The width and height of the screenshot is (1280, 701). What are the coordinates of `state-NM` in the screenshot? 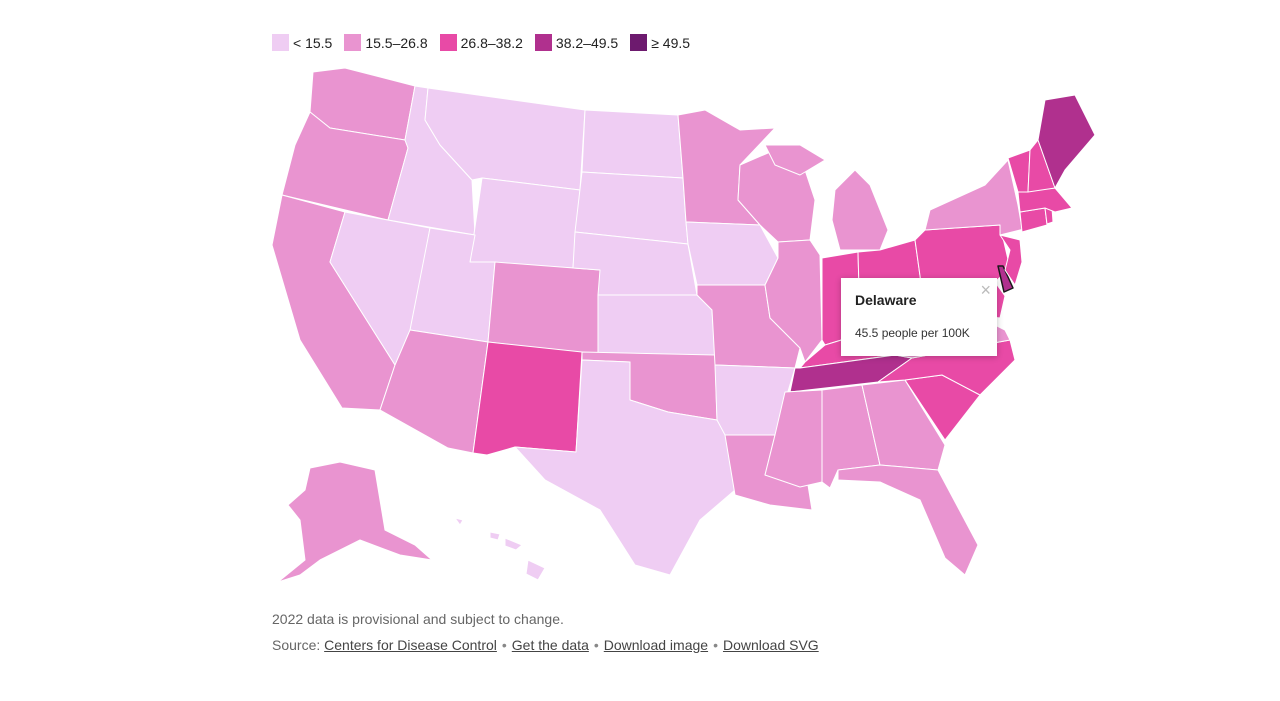 It's located at (527, 398).